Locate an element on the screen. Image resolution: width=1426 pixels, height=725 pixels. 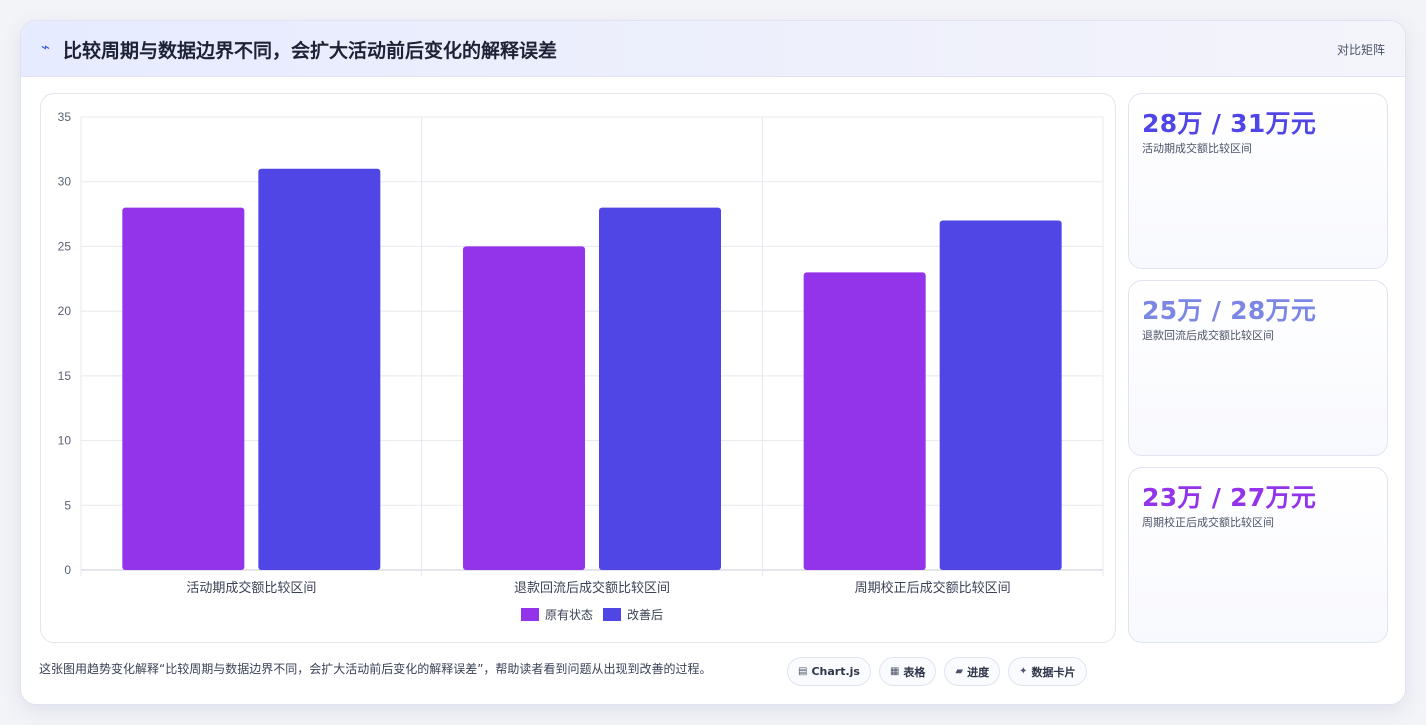
y-tick-label: 15 is located at coordinates (65, 376).